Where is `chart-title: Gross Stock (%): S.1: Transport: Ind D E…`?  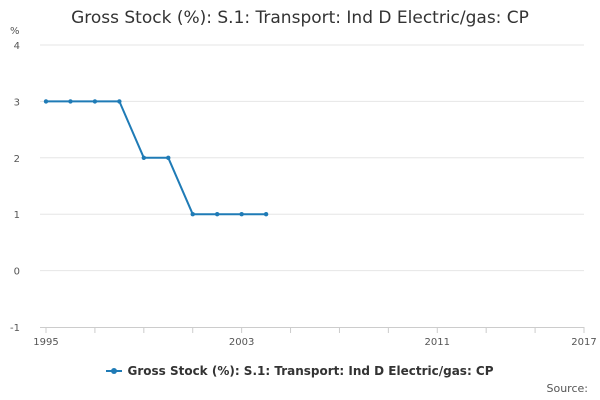 chart-title: Gross Stock (%): S.1: Transport: Ind D E… is located at coordinates (300, 18).